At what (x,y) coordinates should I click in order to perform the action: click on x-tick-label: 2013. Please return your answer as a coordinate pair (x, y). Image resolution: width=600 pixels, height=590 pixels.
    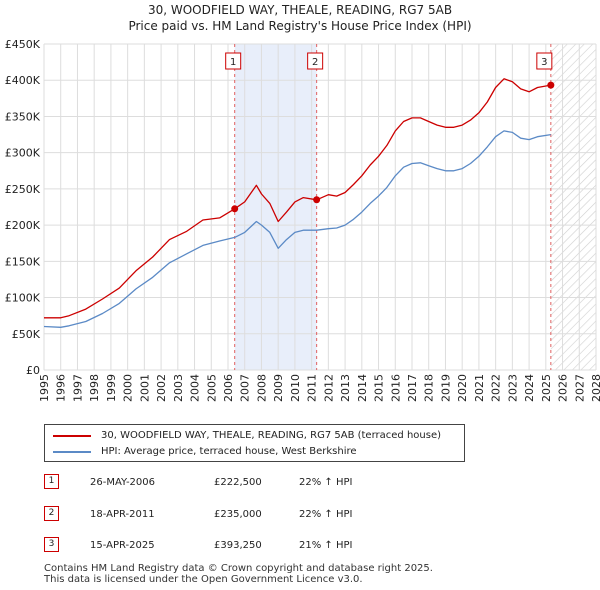
    Looking at the image, I should click on (345, 388).